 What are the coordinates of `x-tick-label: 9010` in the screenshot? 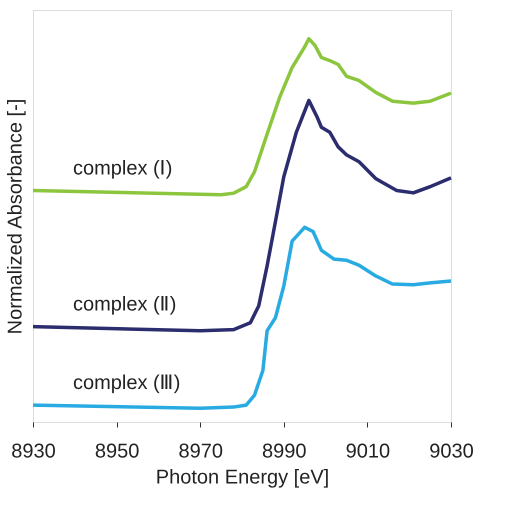 It's located at (368, 451).